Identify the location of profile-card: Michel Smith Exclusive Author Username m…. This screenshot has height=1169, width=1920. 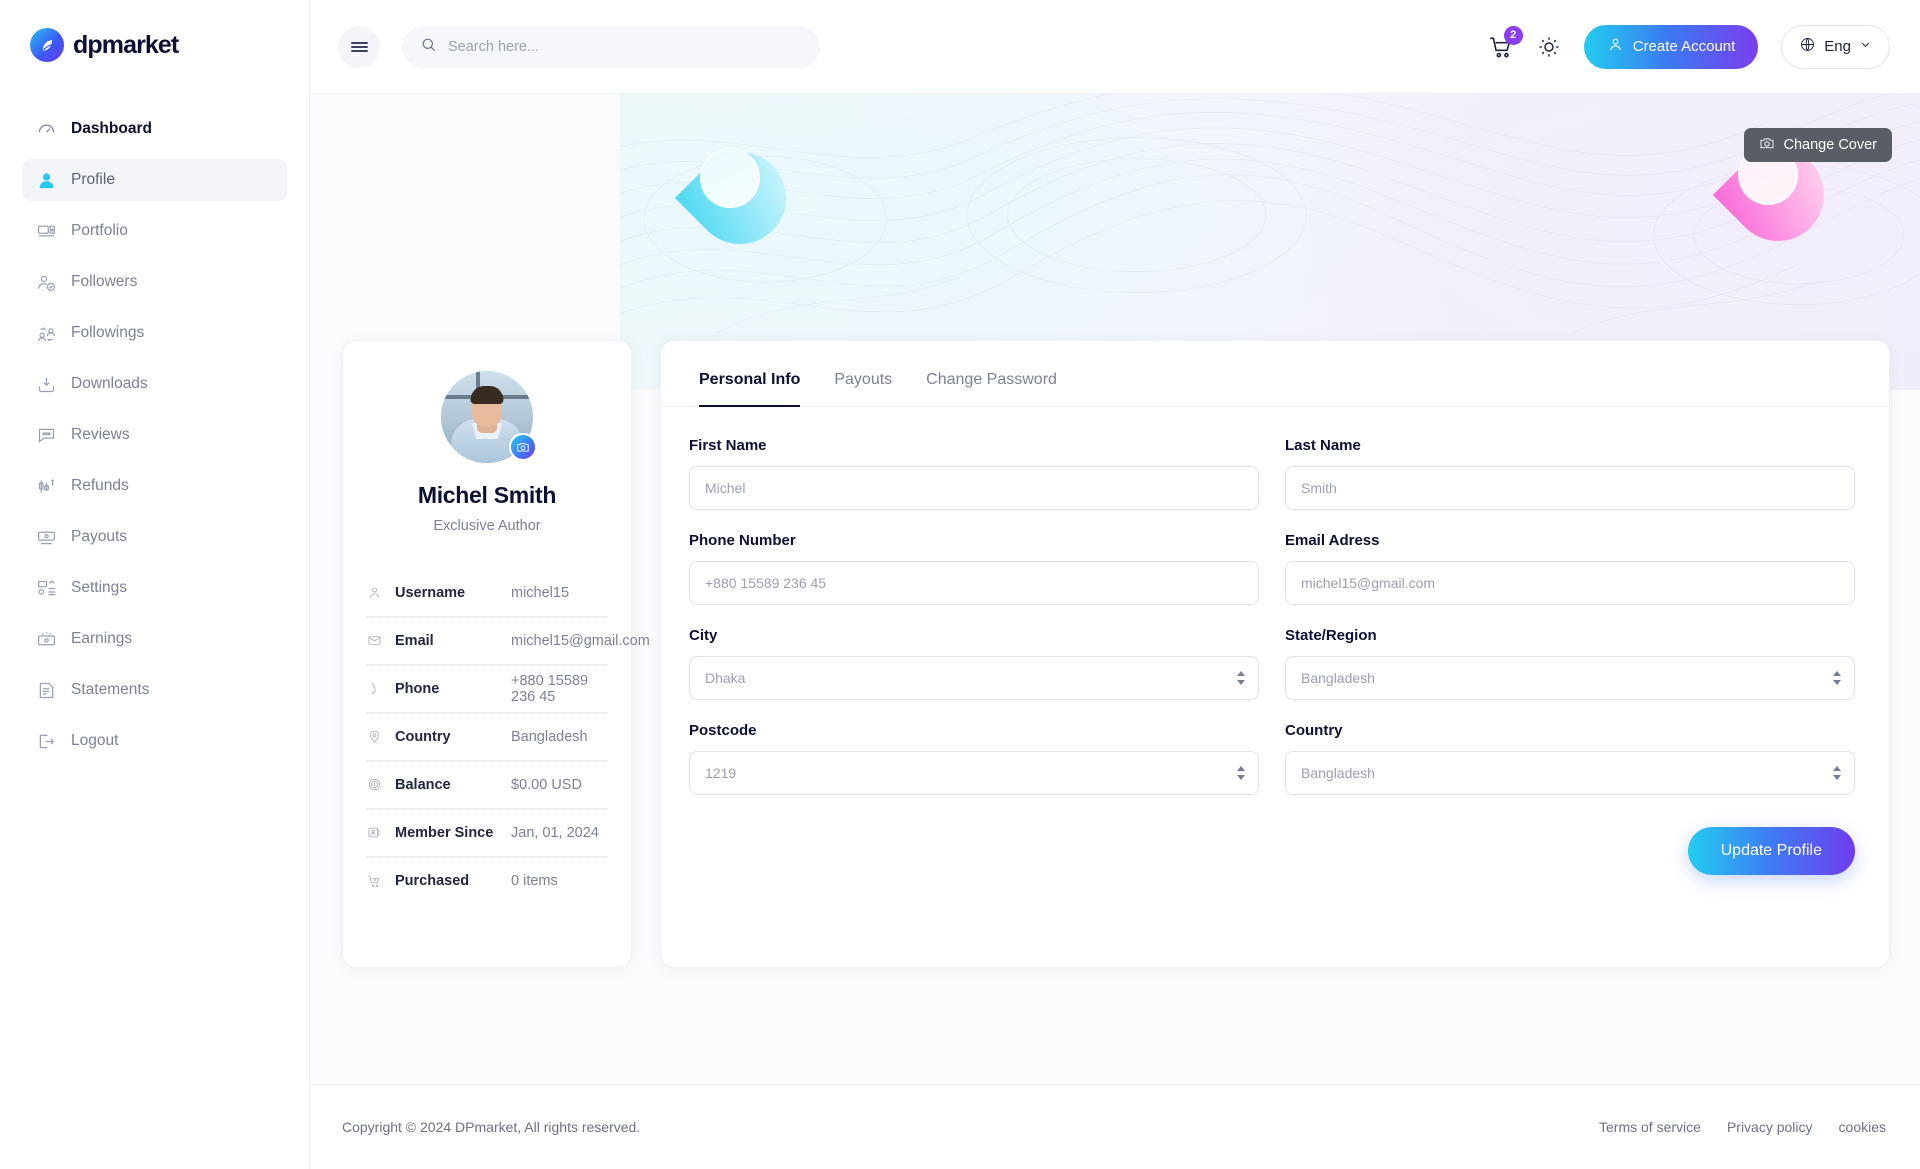
(496, 654).